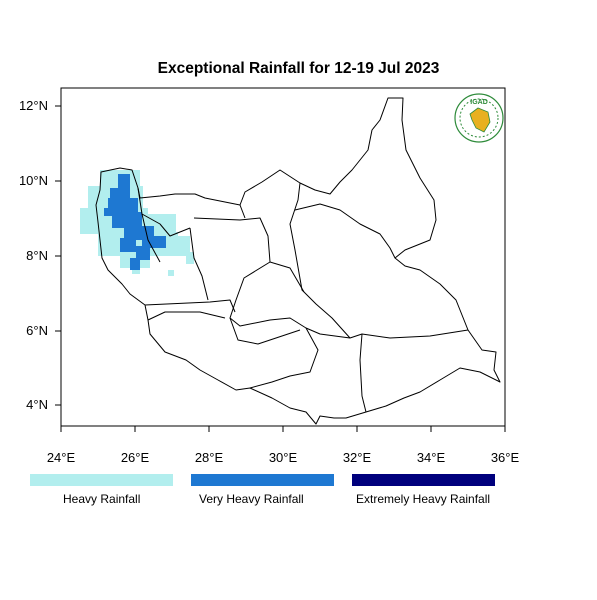 The width and height of the screenshot is (597, 600). I want to click on y-tick-label: 12°N, so click(33, 105).